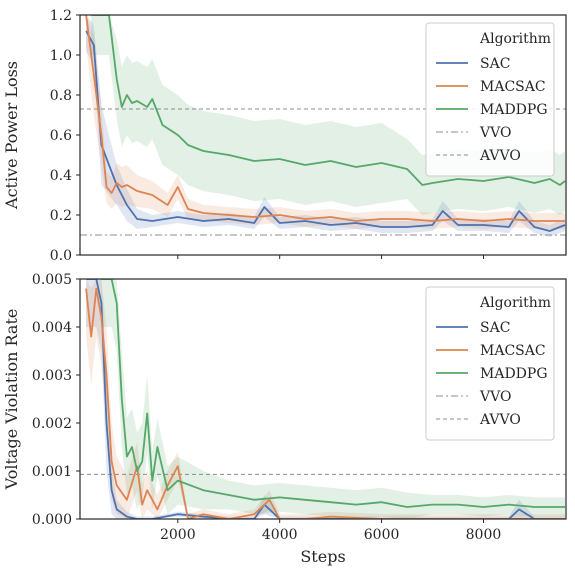  What do you see at coordinates (61, 216) in the screenshot?
I see `y-tick-label: 0.2` at bounding box center [61, 216].